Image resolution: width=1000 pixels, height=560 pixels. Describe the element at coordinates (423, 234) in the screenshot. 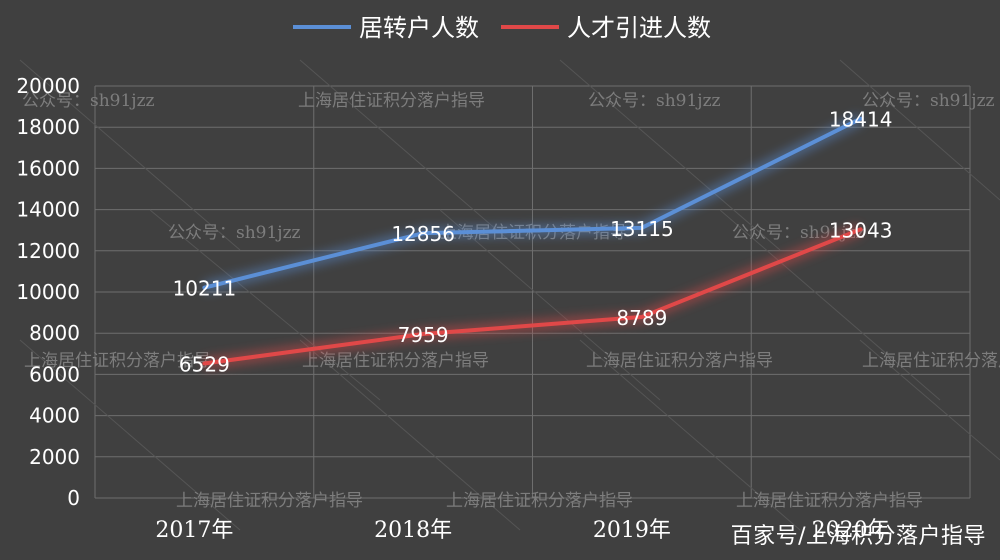

I see `data-label: 12856` at that location.